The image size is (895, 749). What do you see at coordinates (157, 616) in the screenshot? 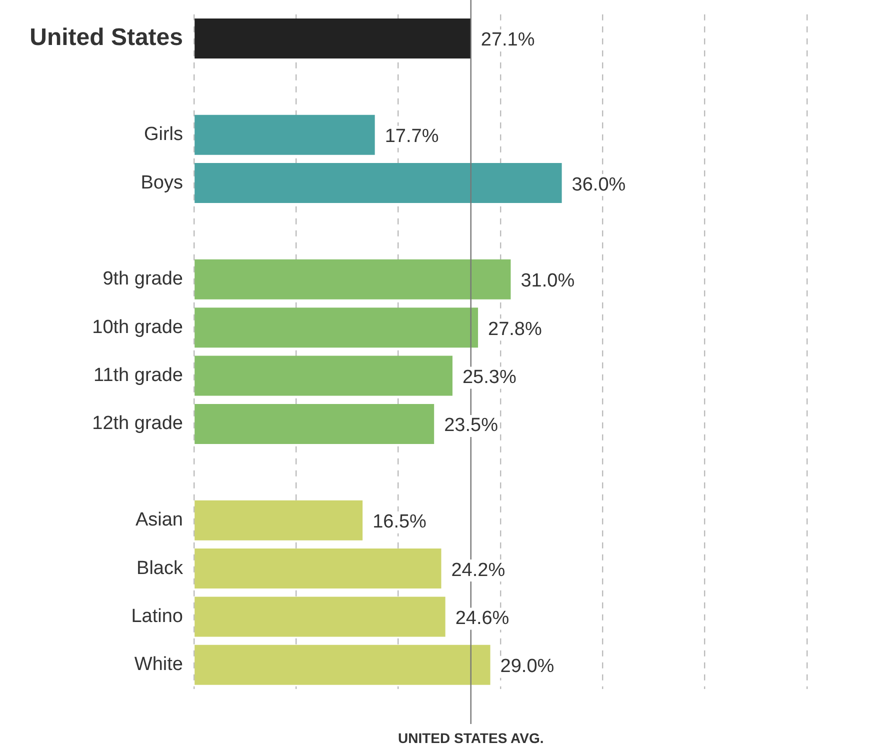
I see `y-tick-label: Latino` at bounding box center [157, 616].